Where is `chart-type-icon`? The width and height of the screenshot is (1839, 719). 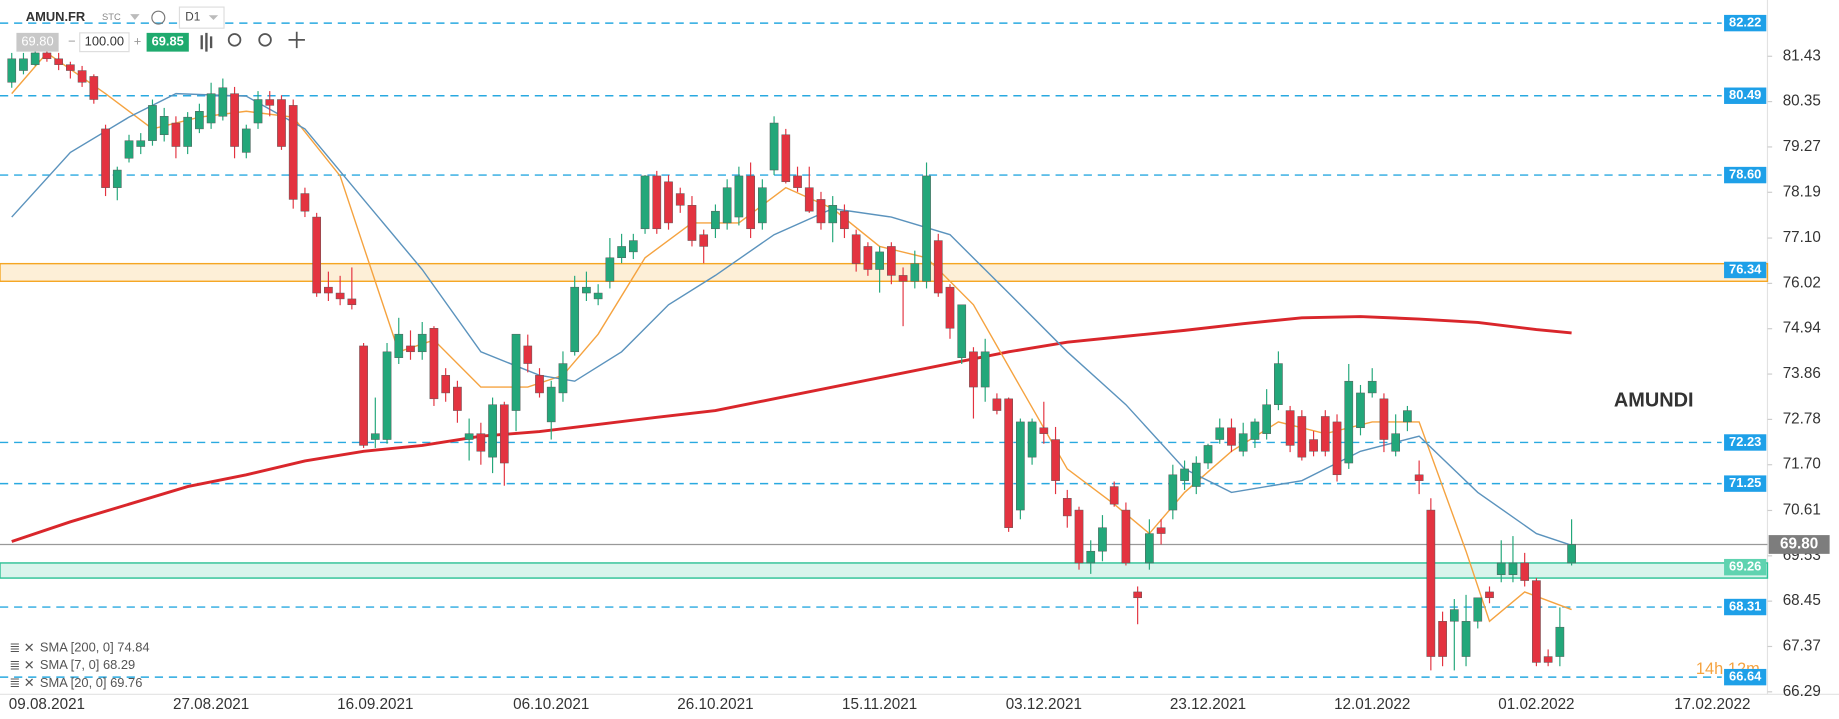
chart-type-icon is located at coordinates (206, 42).